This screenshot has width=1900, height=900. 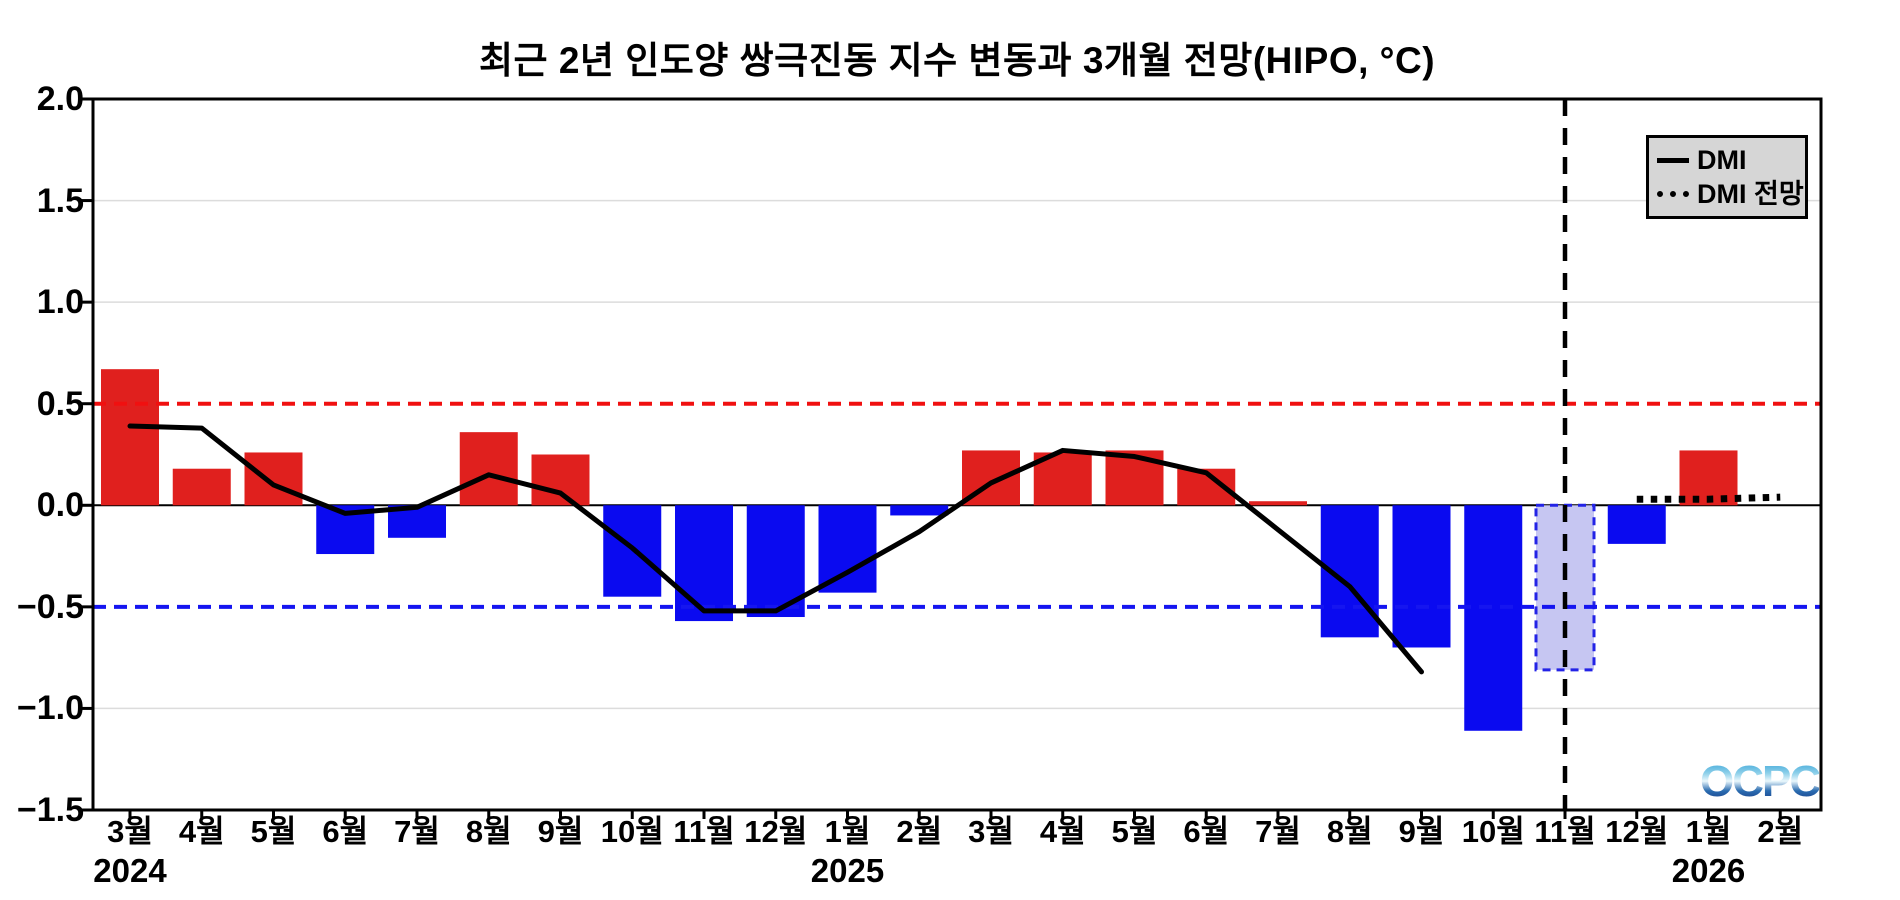 I want to click on legend-label-dmi-forecast: DMI 전망, so click(x=1750, y=194).